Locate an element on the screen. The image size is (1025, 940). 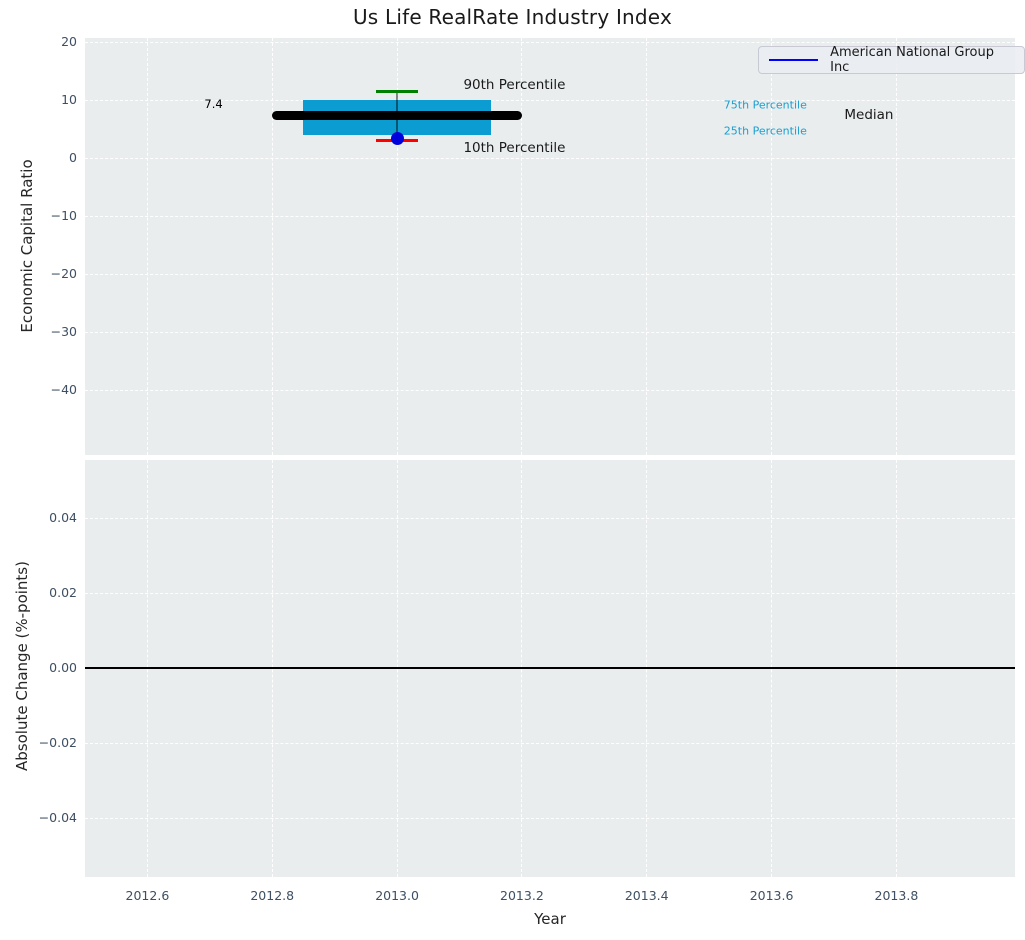
legend: American National Group Inc is located at coordinates (891, 60).